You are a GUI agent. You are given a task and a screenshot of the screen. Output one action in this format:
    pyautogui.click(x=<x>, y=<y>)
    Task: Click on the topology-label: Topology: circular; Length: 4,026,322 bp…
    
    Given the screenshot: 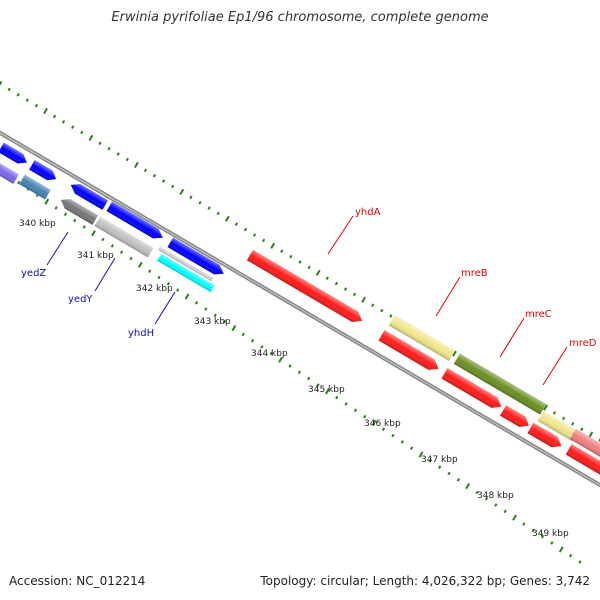 What is the action you would take?
    pyautogui.click(x=425, y=581)
    